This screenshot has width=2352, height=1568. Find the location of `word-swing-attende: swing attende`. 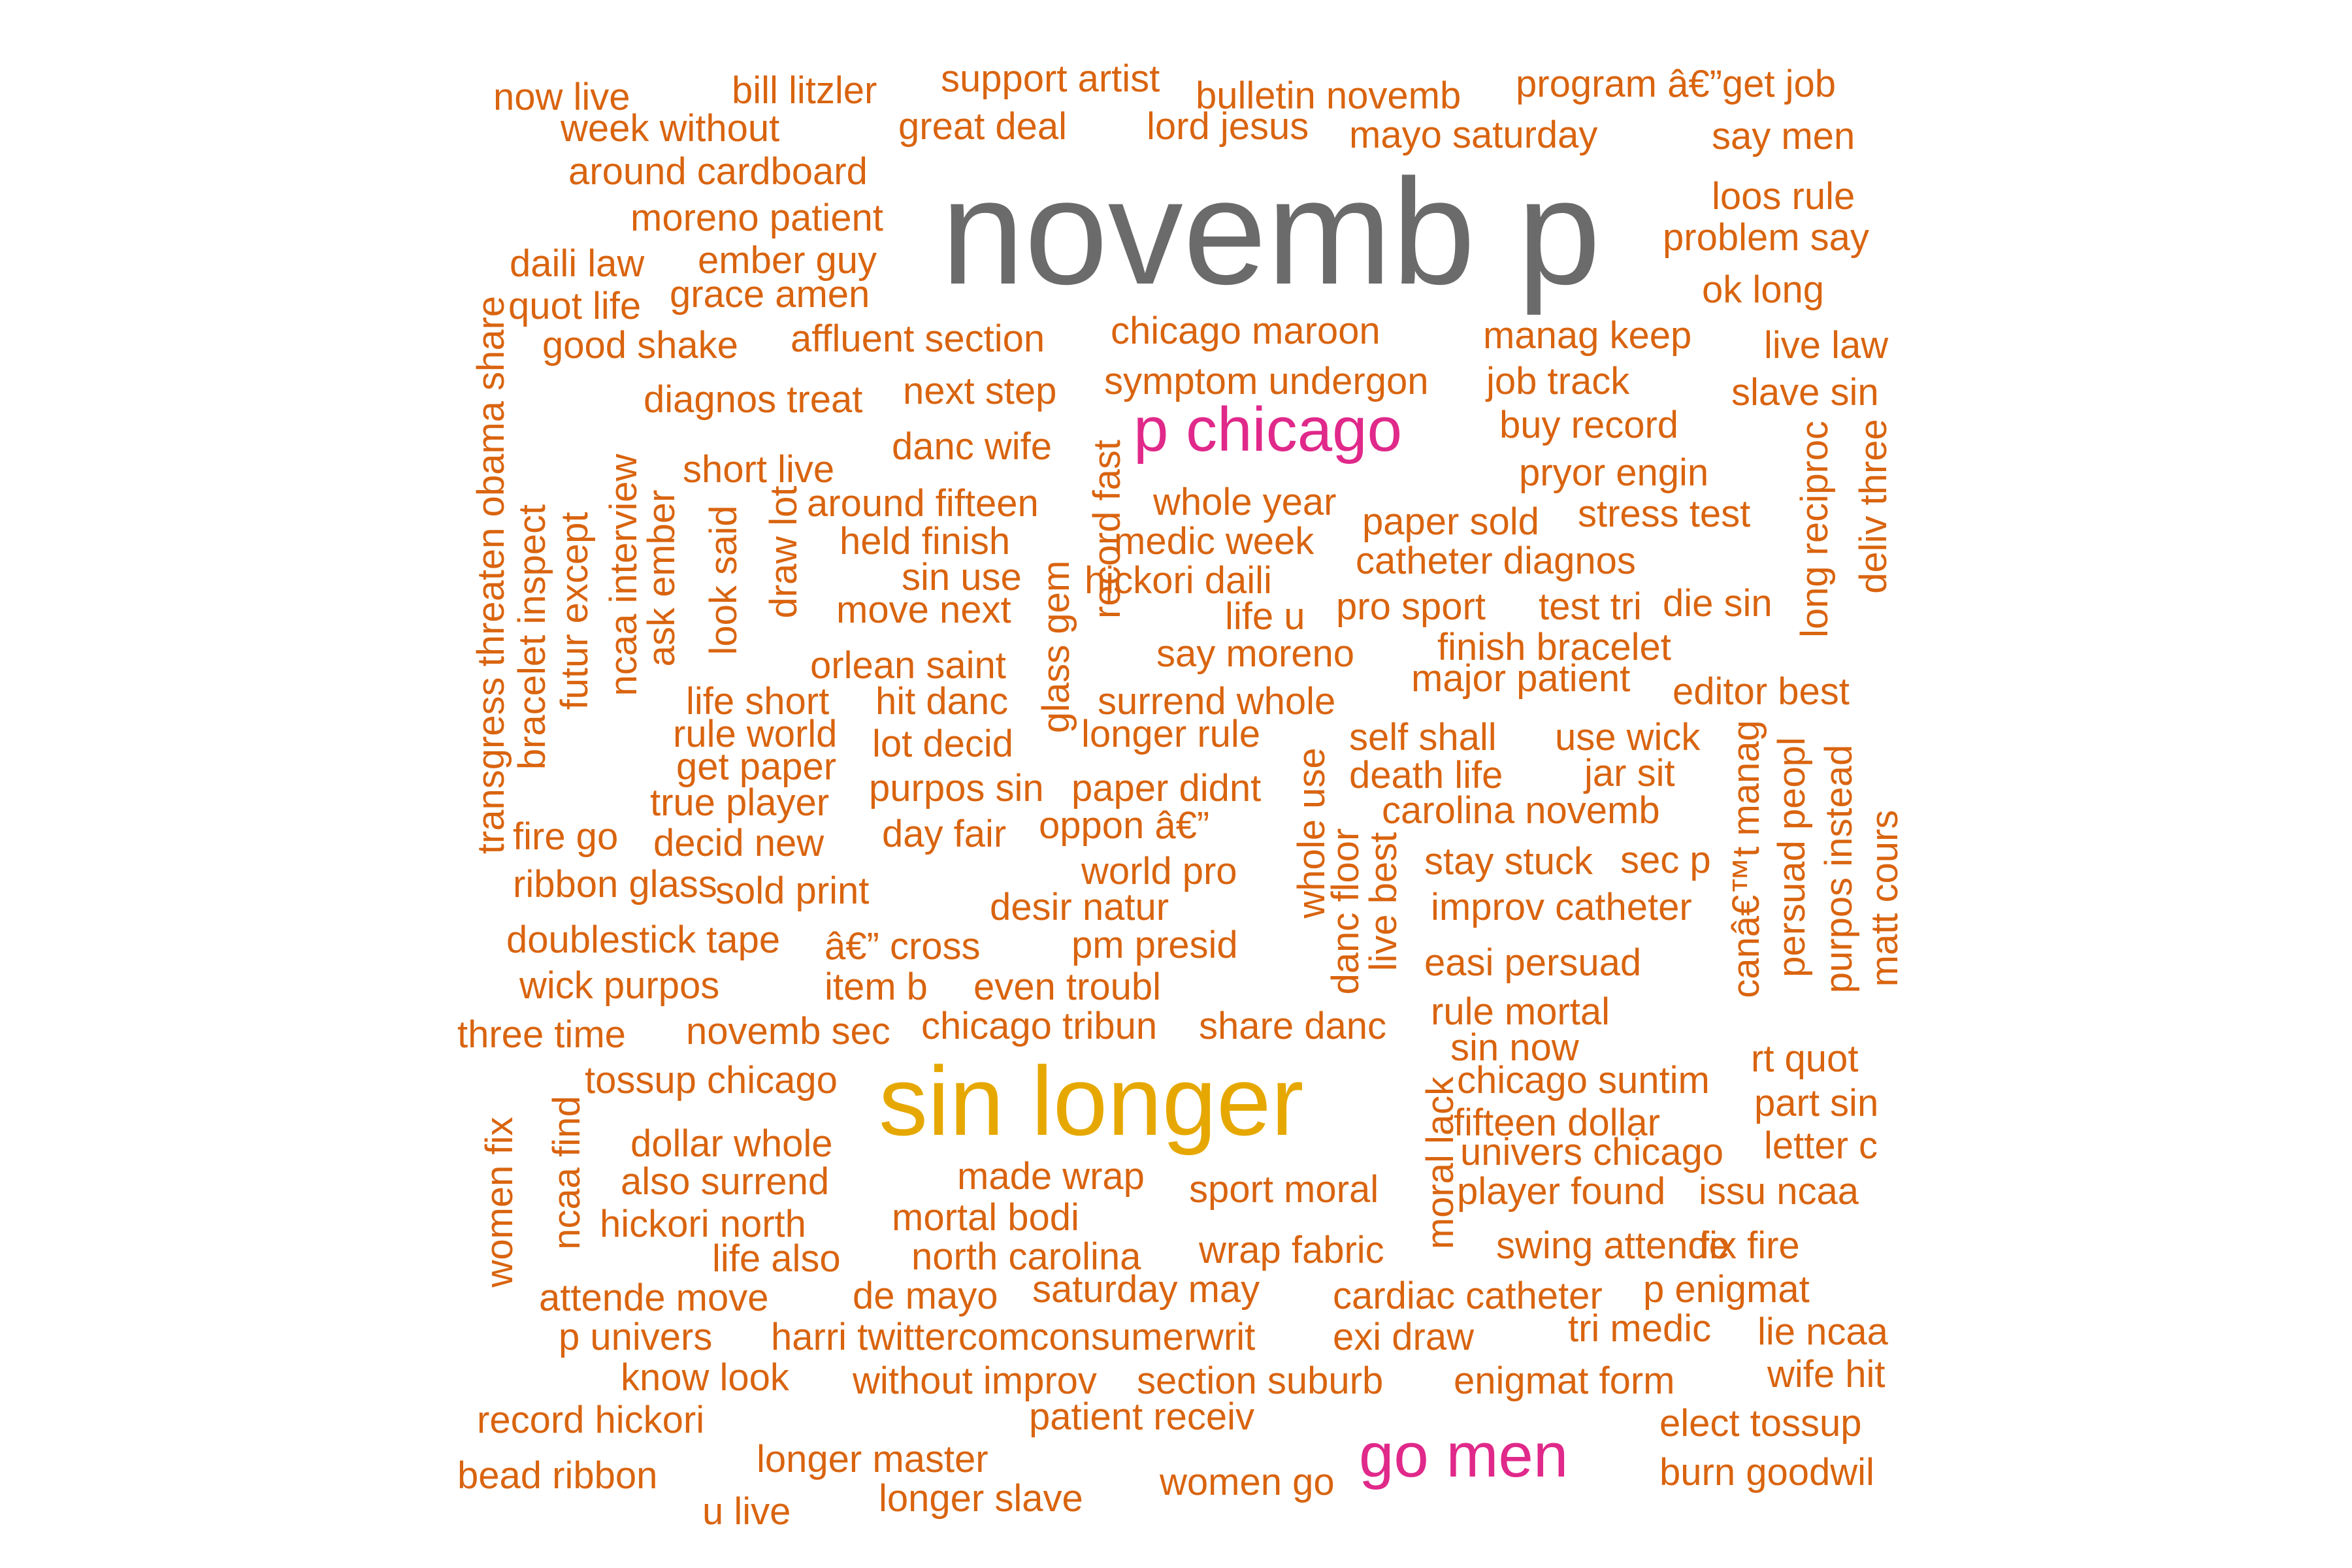

word-swing-attende: swing attende is located at coordinates (1613, 1245).